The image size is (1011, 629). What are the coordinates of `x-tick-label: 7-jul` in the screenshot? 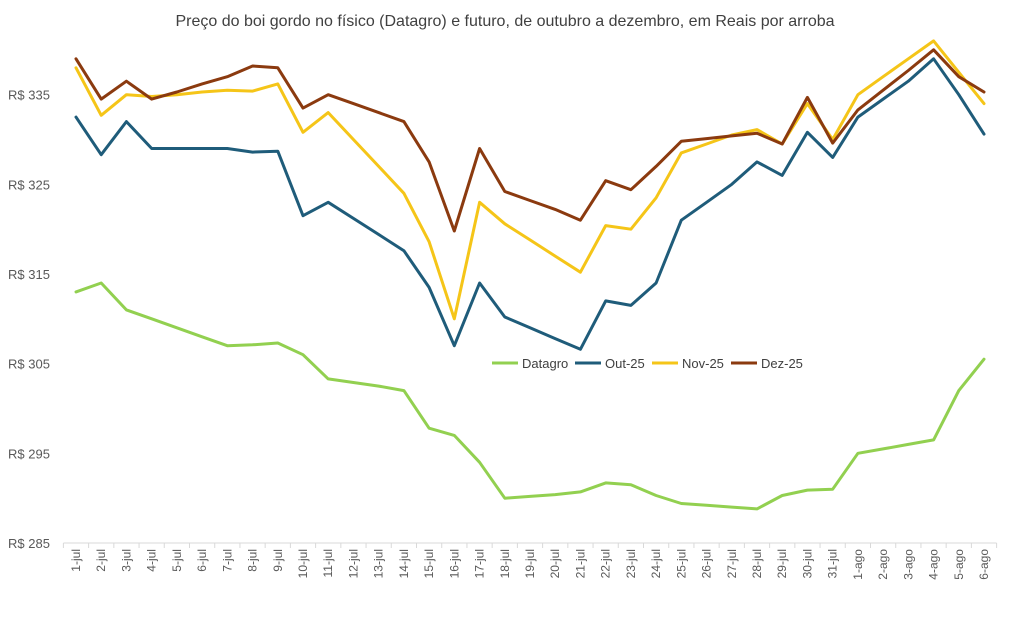 It's located at (227, 560).